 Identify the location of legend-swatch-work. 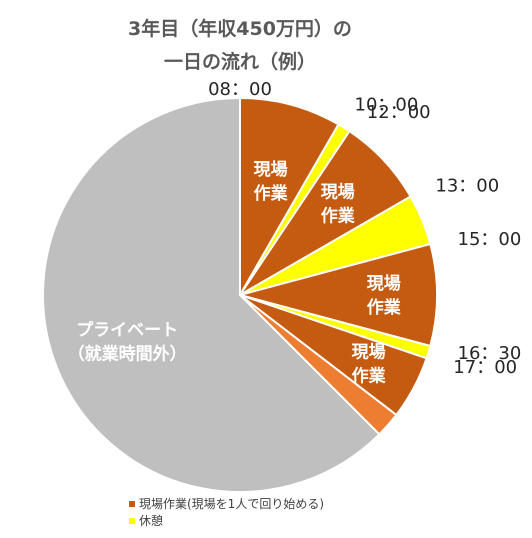
(132, 504).